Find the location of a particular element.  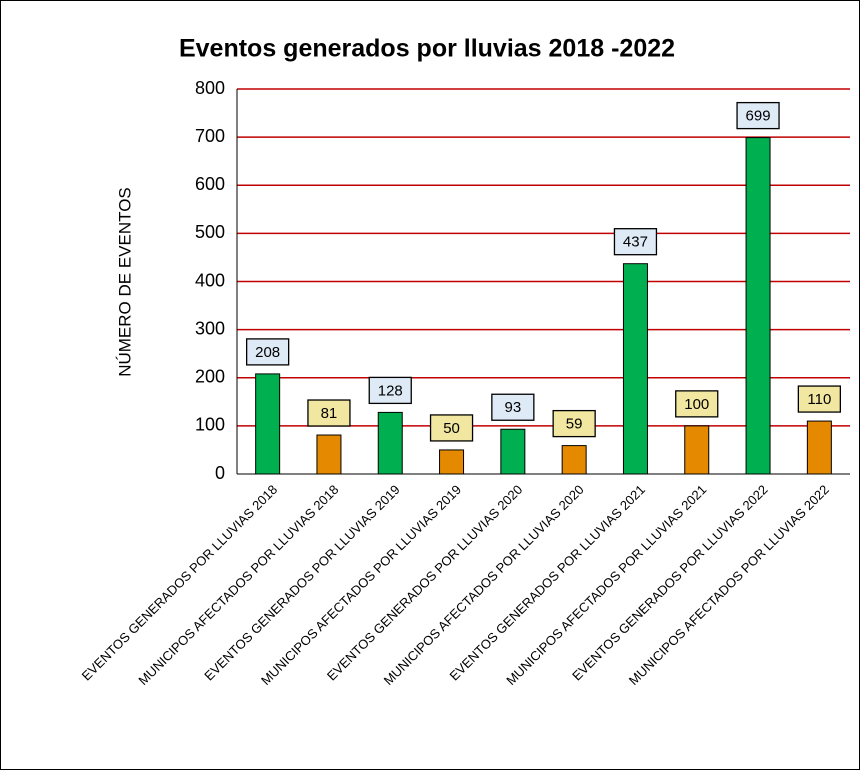

y-axis-label: NÚMERO DE EVENTOS is located at coordinates (124, 282).